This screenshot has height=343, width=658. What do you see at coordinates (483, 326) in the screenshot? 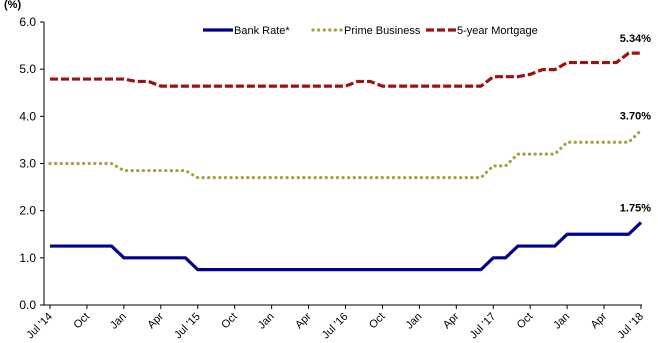
I see `x-tick-label: Jul '17` at bounding box center [483, 326].